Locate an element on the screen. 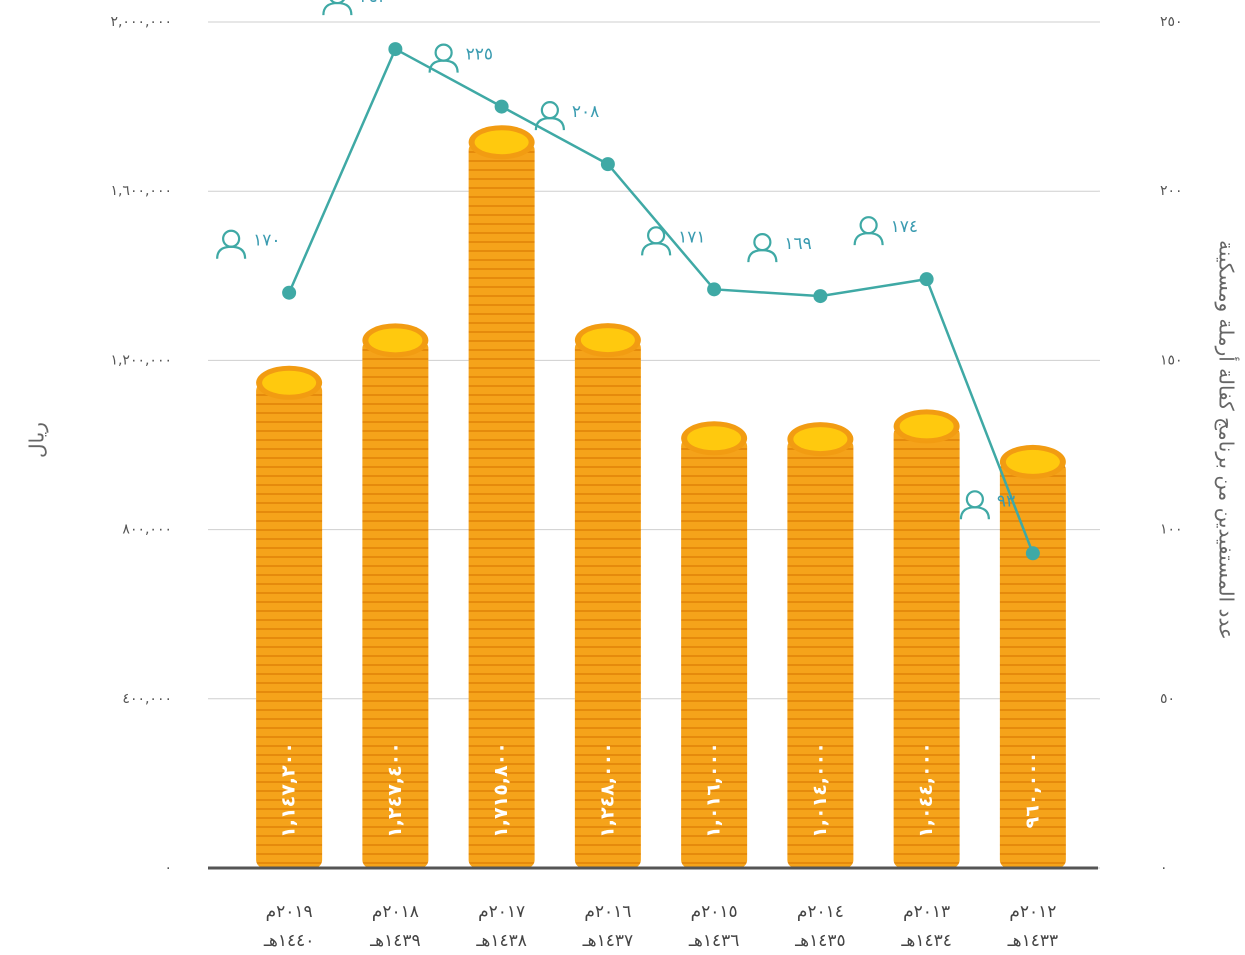 This screenshot has height=955, width=1245. y2-tick-label: ٢٥٠ is located at coordinates (1171, 22).